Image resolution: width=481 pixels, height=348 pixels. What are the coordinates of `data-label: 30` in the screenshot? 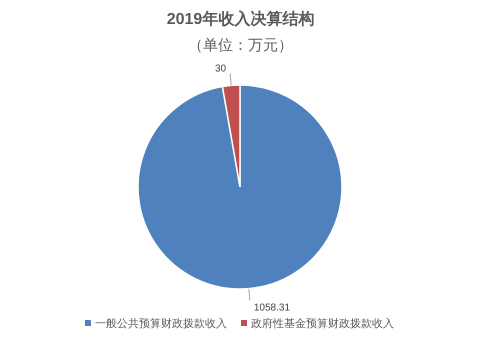 It's located at (221, 68).